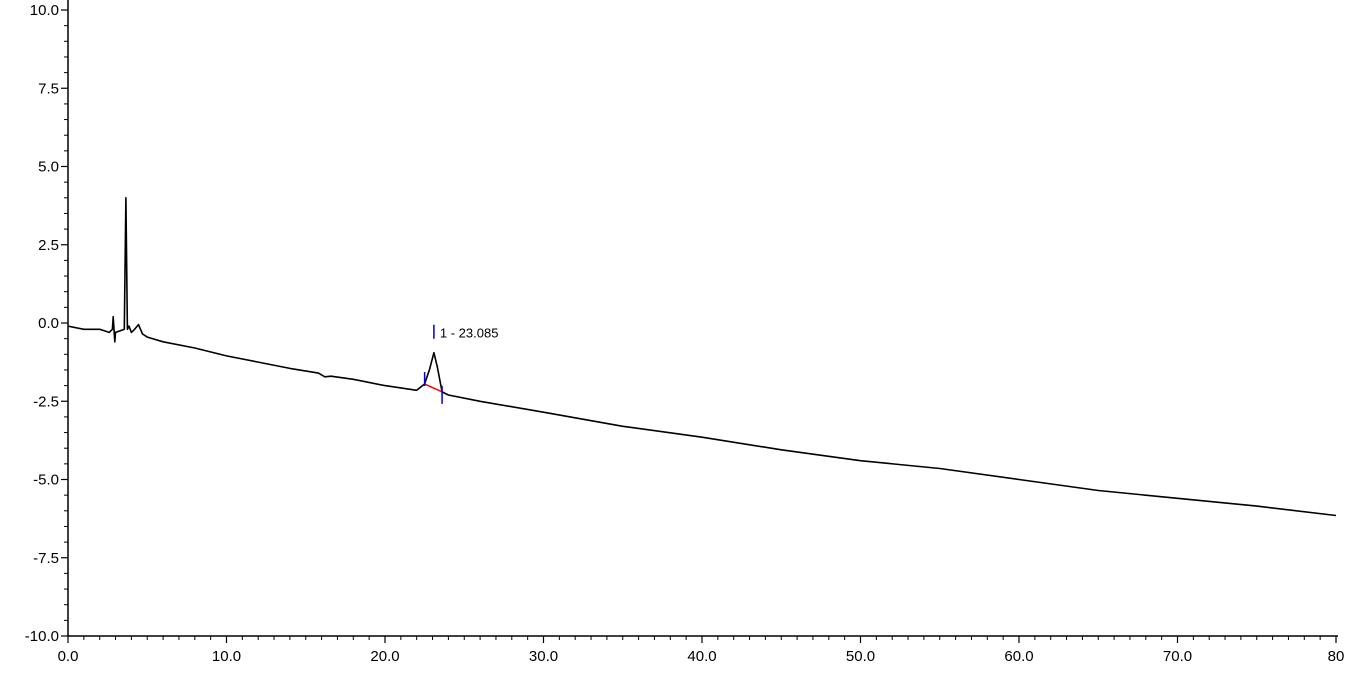 The width and height of the screenshot is (1356, 677). Describe the element at coordinates (1336, 656) in the screenshot. I see `x-tick-label: 80` at that location.